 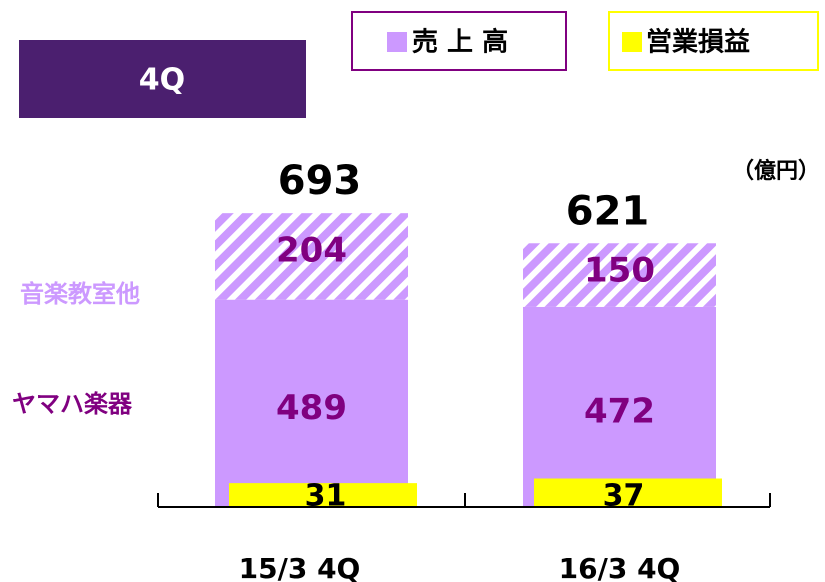 I want to click on title-box, so click(x=162, y=79).